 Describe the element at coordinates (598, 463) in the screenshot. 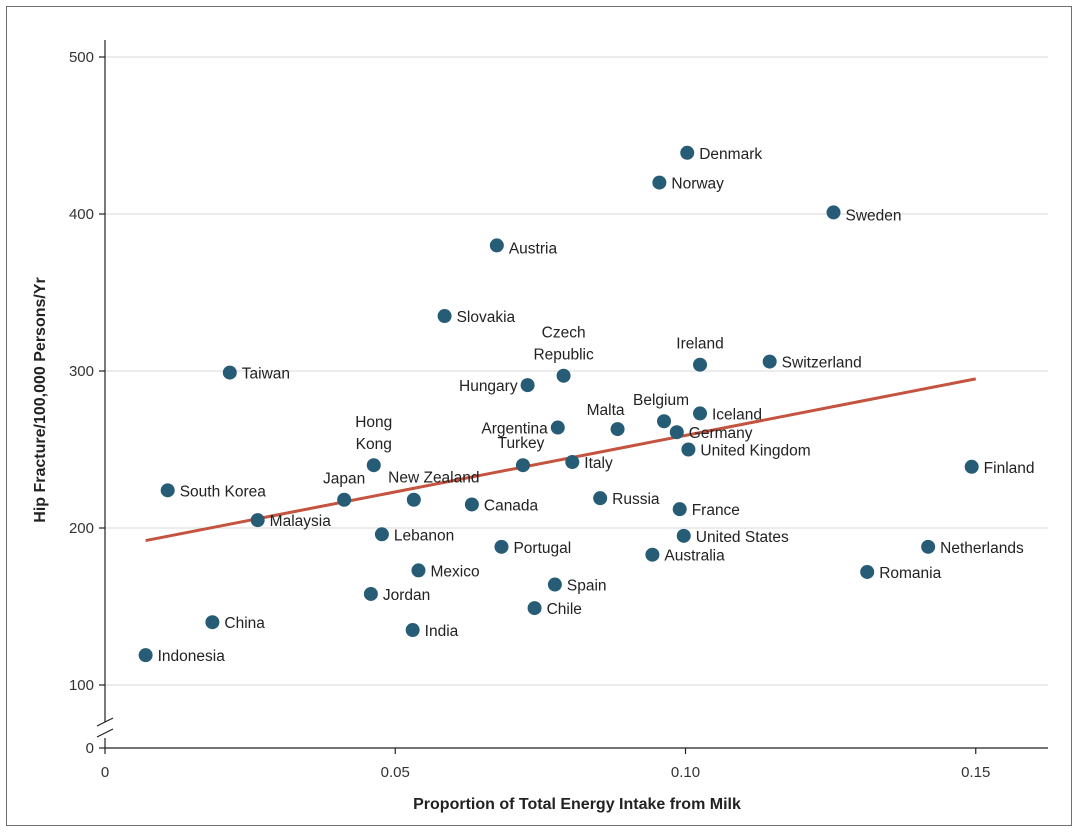

I see `point-label: Italy` at that location.